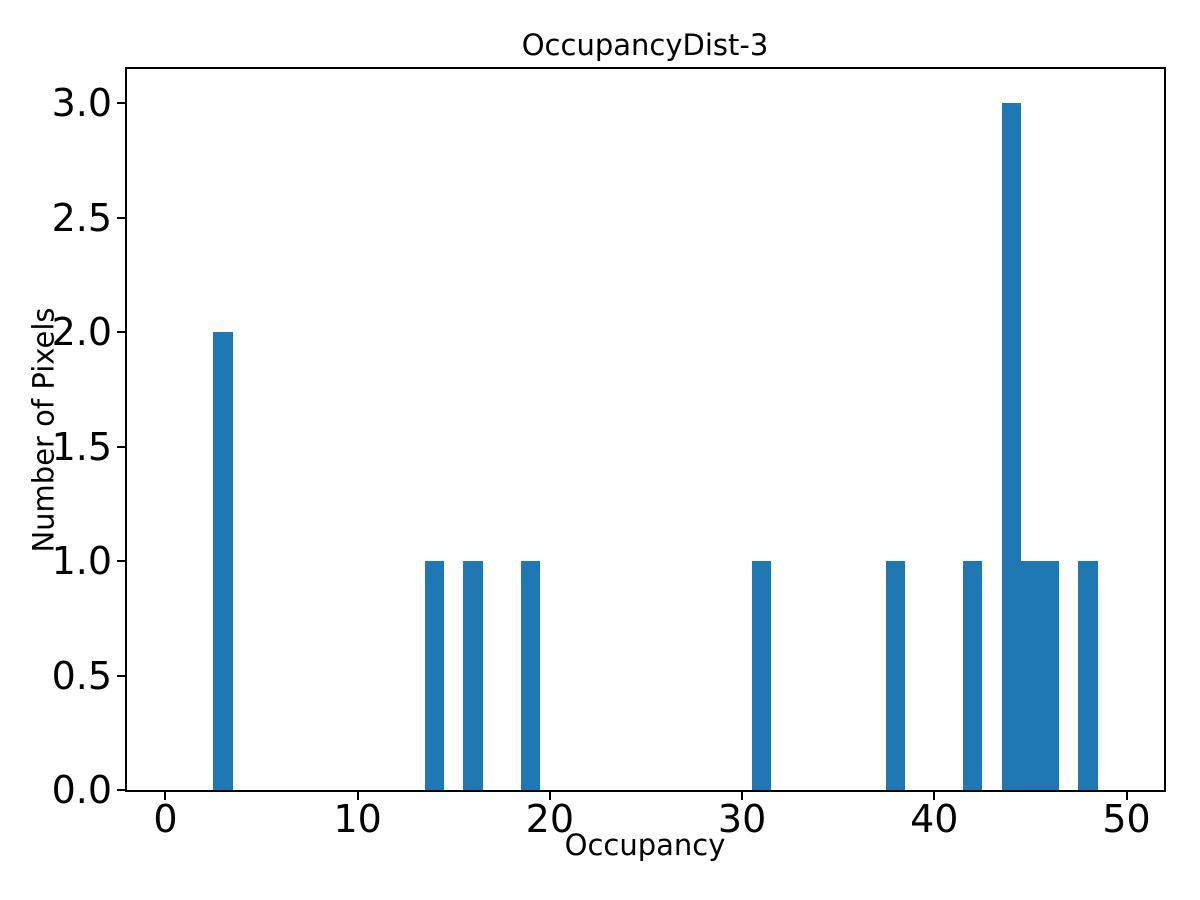 The height and width of the screenshot is (900, 1200). I want to click on x-tick-label: 50, so click(1126, 819).